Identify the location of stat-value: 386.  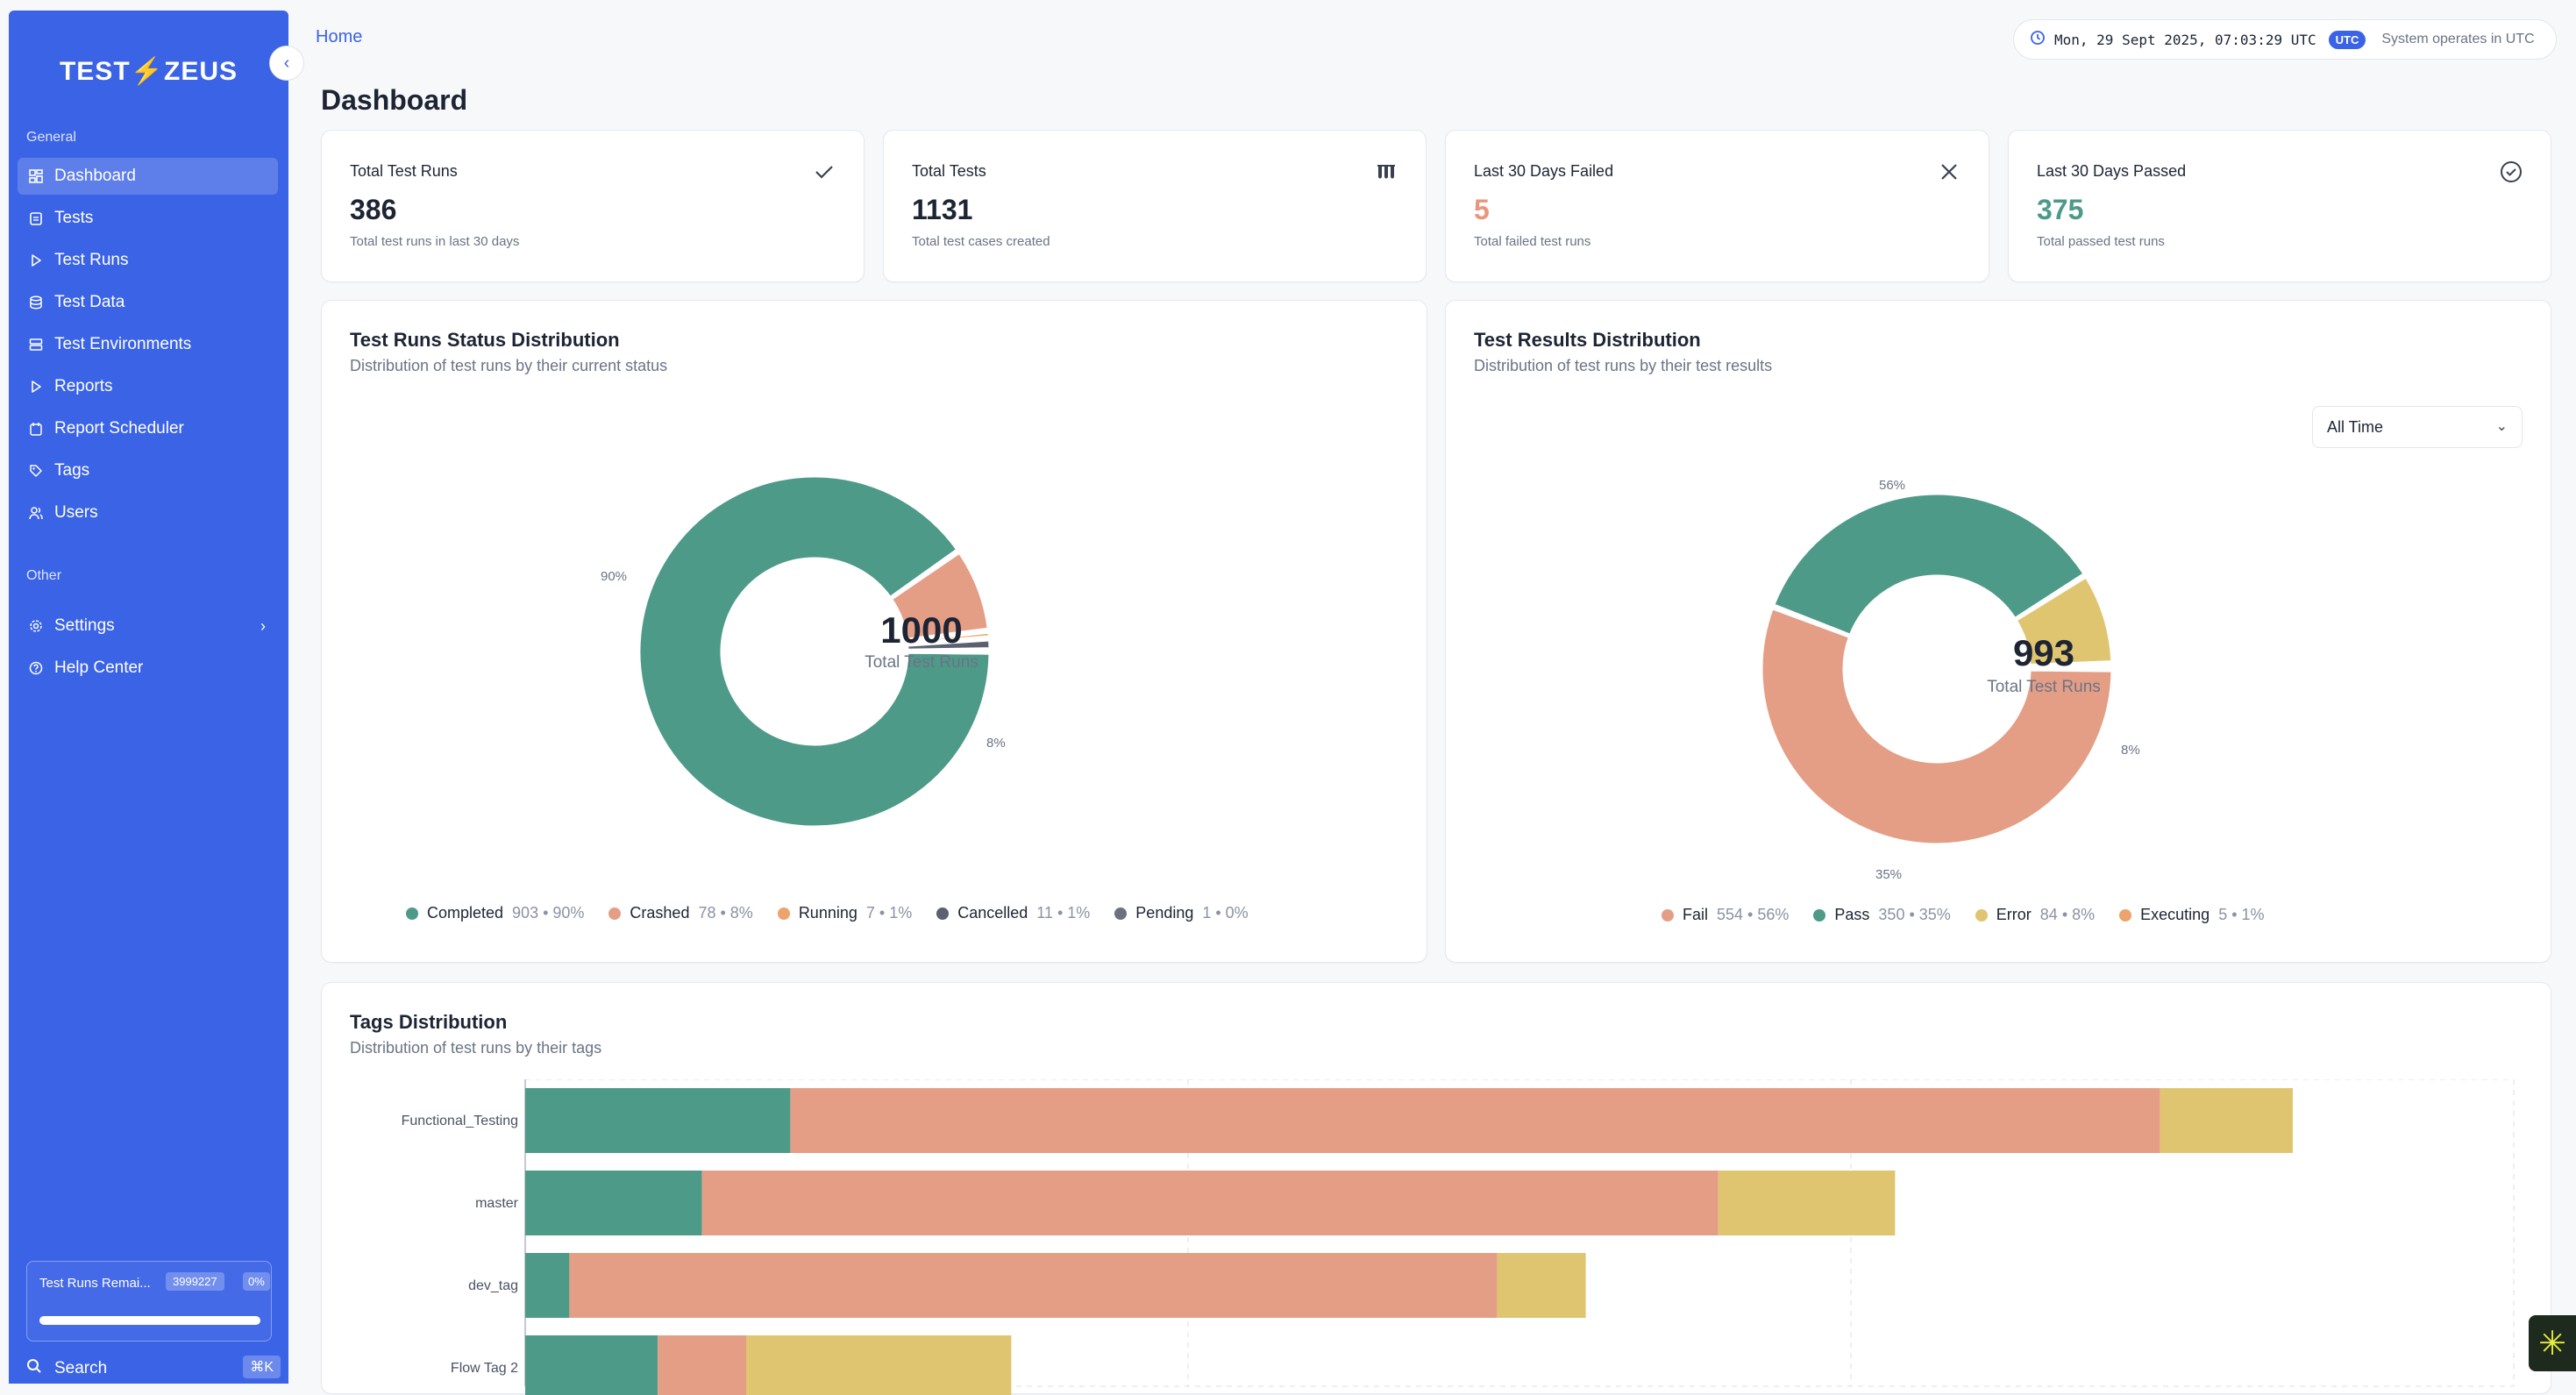
(373, 210).